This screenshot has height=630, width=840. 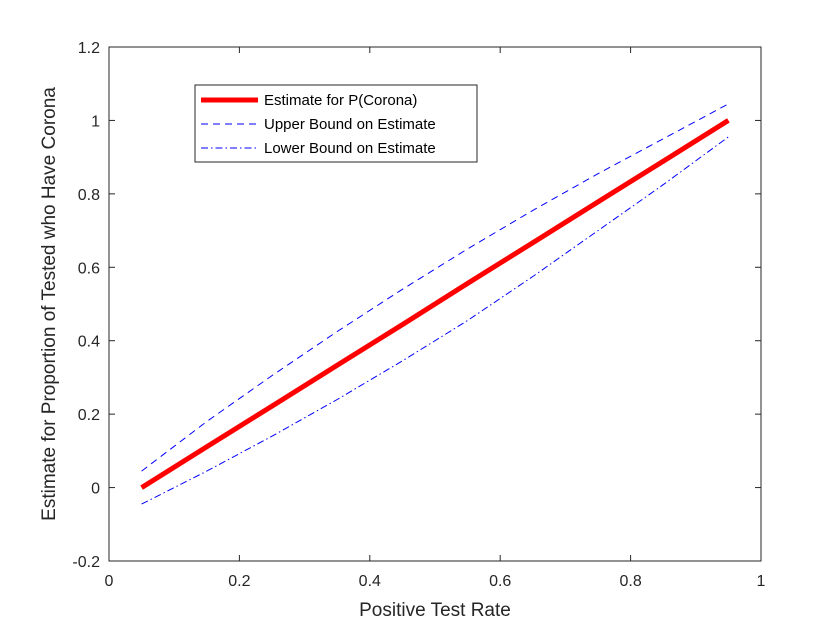 What do you see at coordinates (89, 415) in the screenshot?
I see `y-tick-label-2: 0.2` at bounding box center [89, 415].